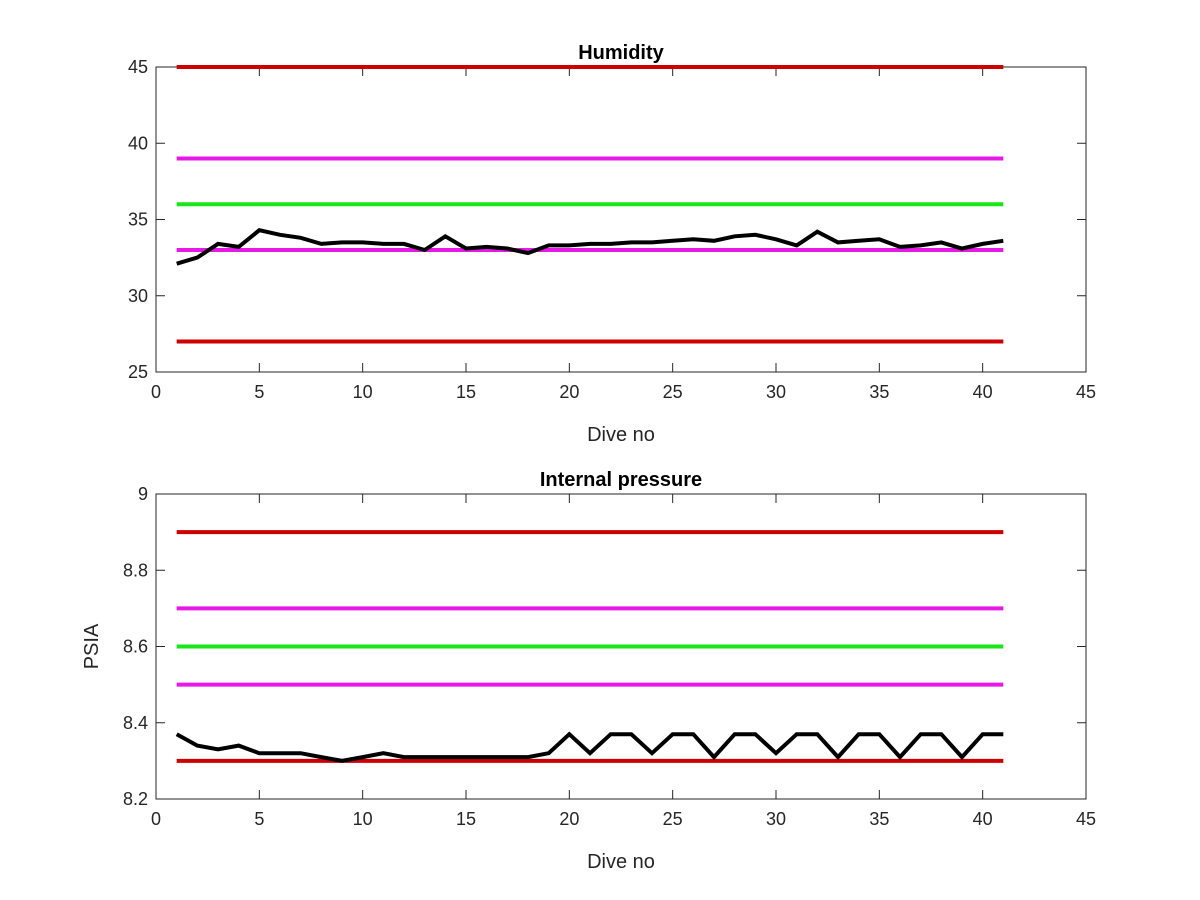  Describe the element at coordinates (135, 647) in the screenshot. I see `y-tick-label: 8.6` at that location.